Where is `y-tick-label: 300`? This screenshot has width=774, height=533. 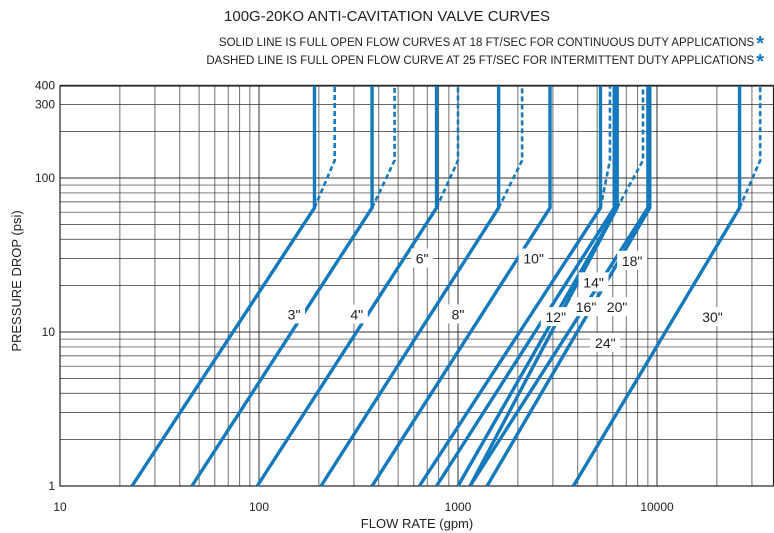 y-tick-label: 300 is located at coordinates (45, 105).